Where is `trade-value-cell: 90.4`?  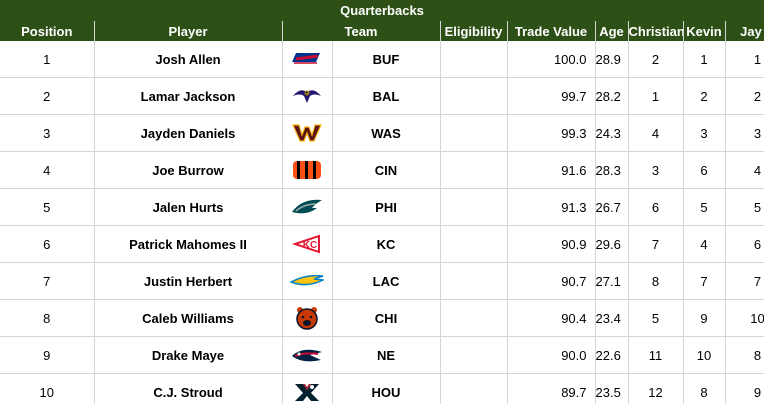 trade-value-cell: 90.4 is located at coordinates (551, 318).